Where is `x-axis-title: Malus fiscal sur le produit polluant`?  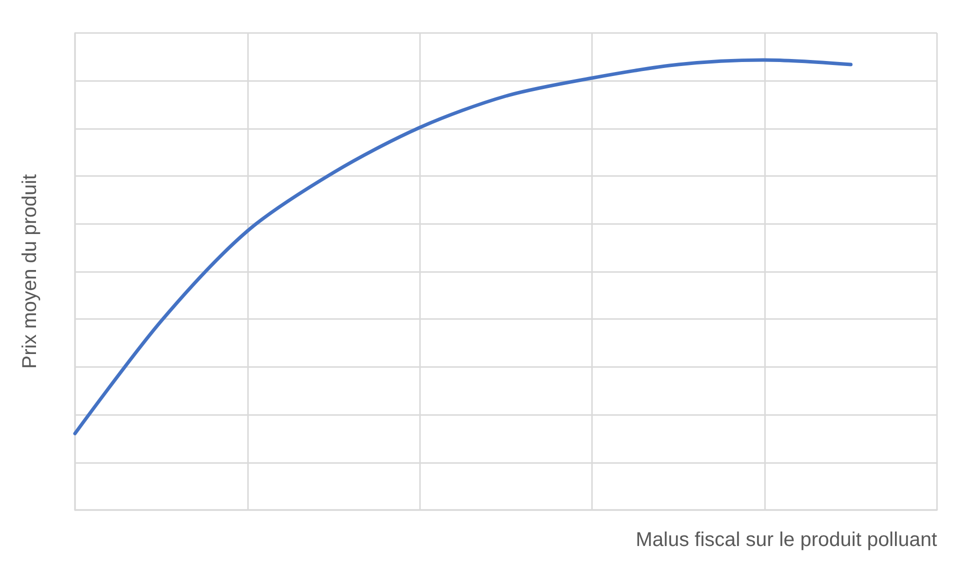 x-axis-title: Malus fiscal sur le produit polluant is located at coordinates (787, 540).